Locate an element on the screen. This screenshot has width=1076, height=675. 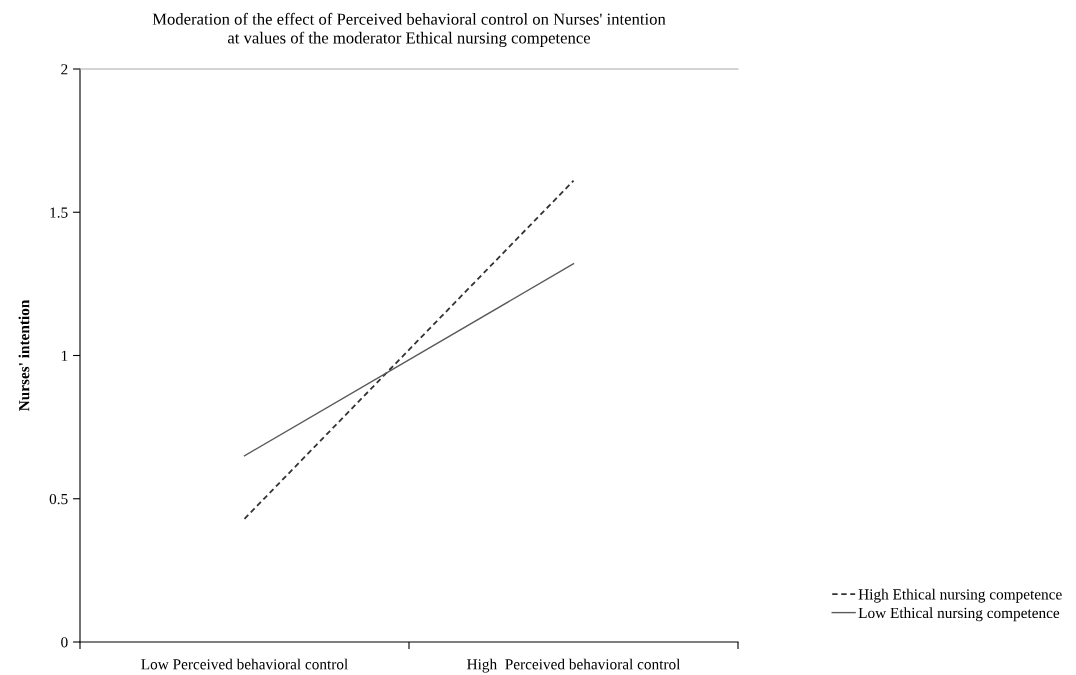
legend-label: Low Ethical nursing competence is located at coordinates (959, 614).